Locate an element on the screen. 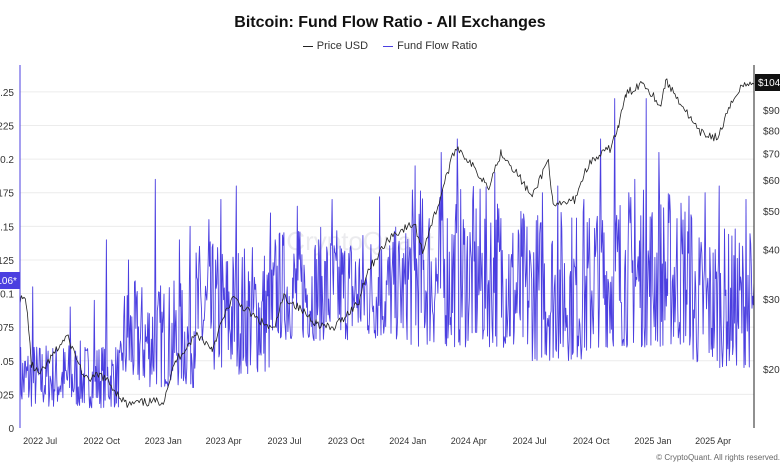 Image resolution: width=780 pixels, height=470 pixels. x-tick-label: 2025 Apr is located at coordinates (713, 441).